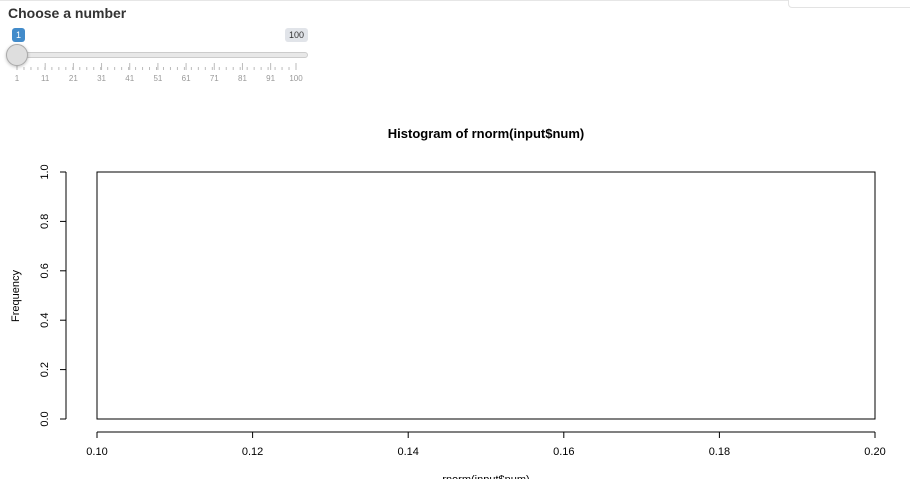  What do you see at coordinates (242, 78) in the screenshot?
I see `slider-tick-label: 81` at bounding box center [242, 78].